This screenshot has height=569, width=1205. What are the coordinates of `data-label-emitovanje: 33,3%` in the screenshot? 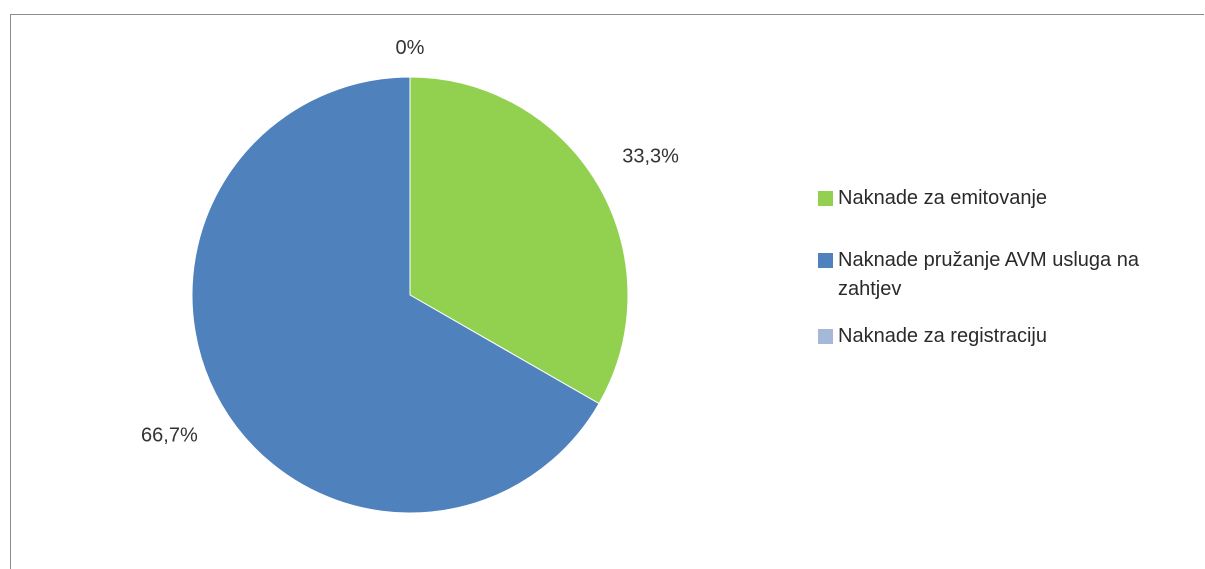 It's located at (650, 157).